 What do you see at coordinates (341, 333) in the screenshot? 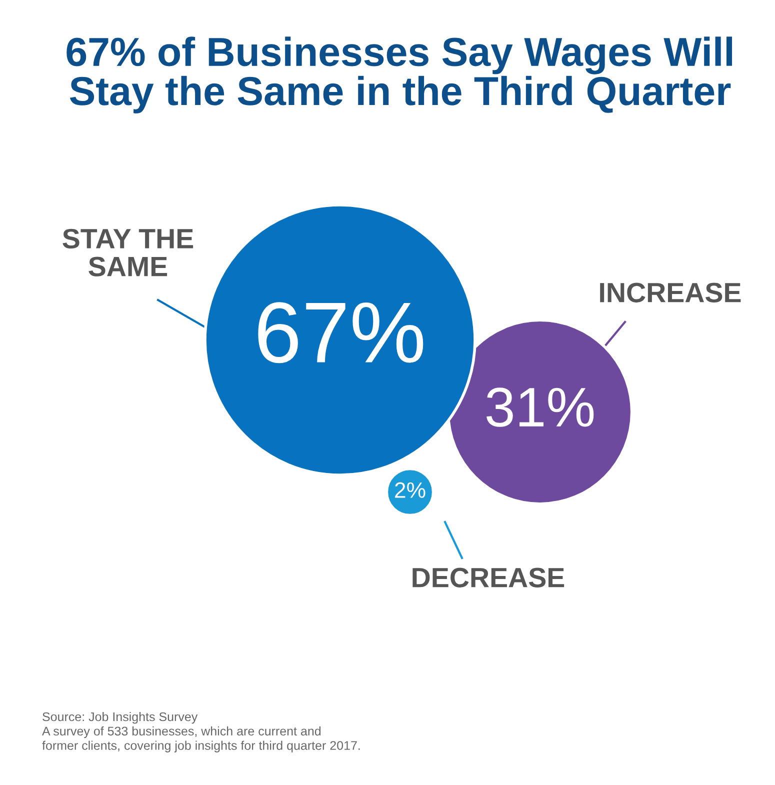
I see `data-label: 67%` at bounding box center [341, 333].